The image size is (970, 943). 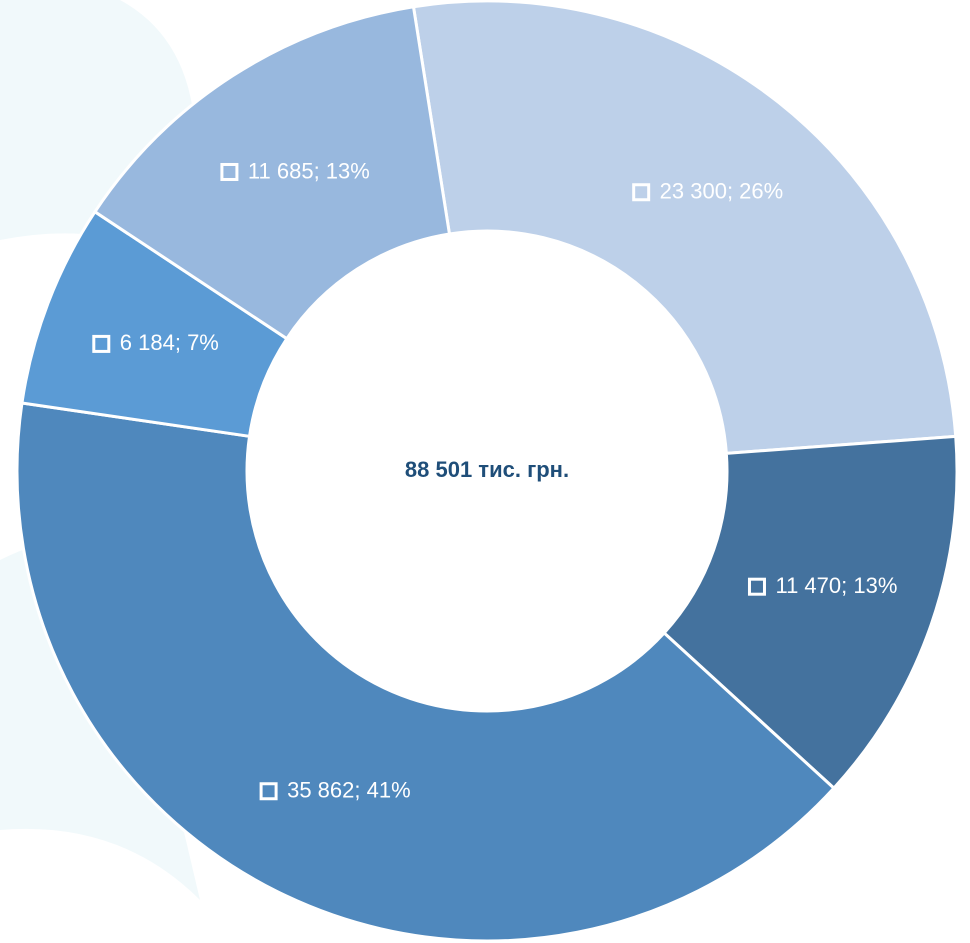 What do you see at coordinates (169, 342) in the screenshot?
I see `data-label: 6 184; 7%` at bounding box center [169, 342].